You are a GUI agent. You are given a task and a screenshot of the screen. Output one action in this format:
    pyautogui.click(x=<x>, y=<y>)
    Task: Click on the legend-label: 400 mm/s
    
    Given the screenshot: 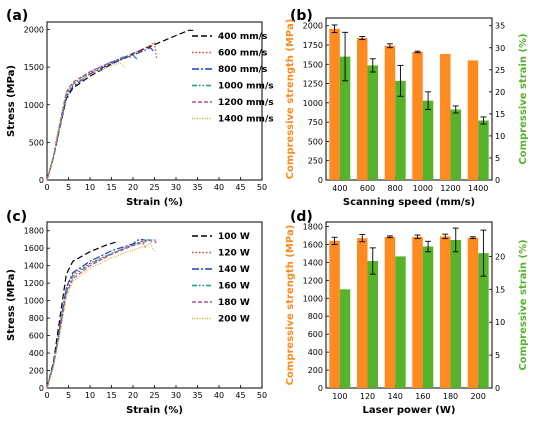 What is the action you would take?
    pyautogui.click(x=242, y=37)
    